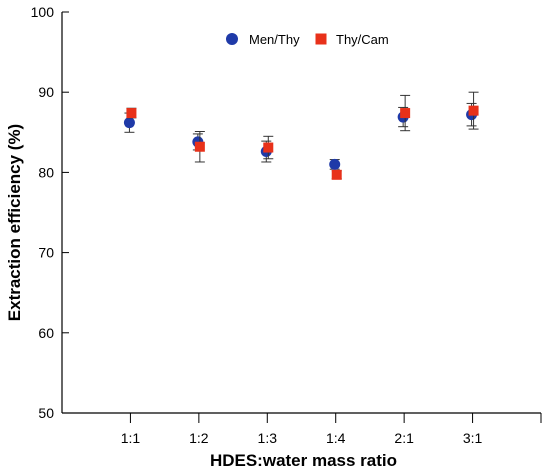 The width and height of the screenshot is (550, 471). I want to click on y-tick-label: 60, so click(46, 333).